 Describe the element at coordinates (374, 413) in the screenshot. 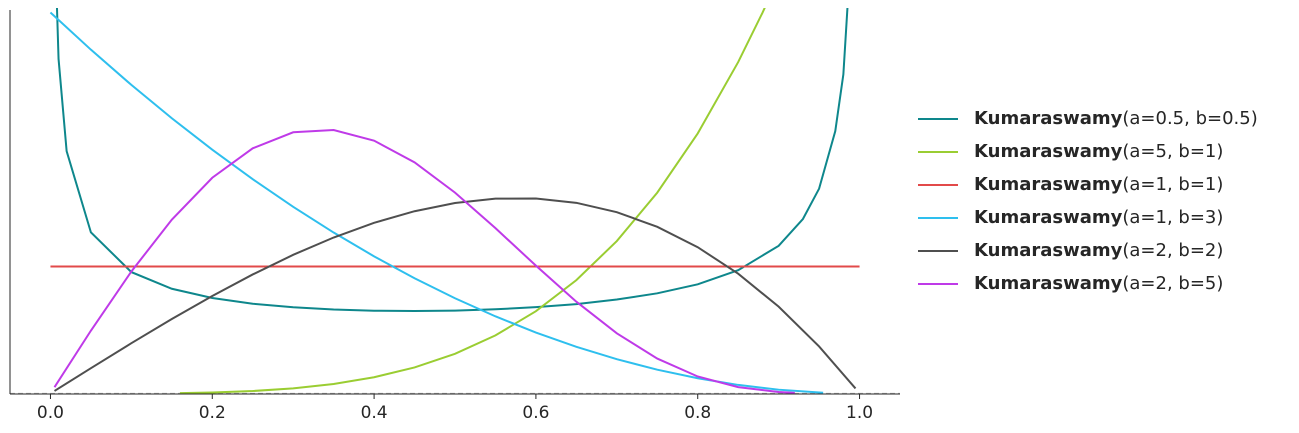

I see `x-tick-label: 0.4` at that location.